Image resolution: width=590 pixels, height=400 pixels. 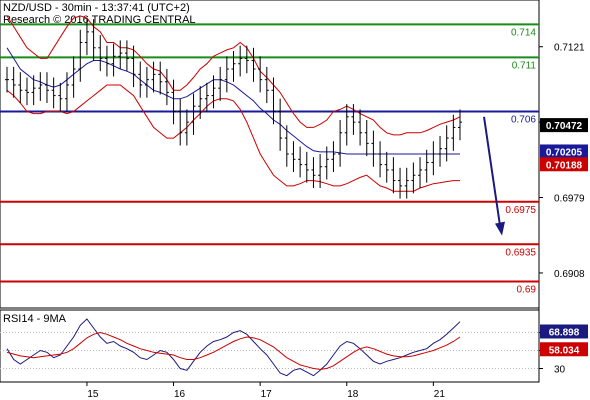 What do you see at coordinates (440, 394) in the screenshot?
I see `x-tick-label-4: 21` at bounding box center [440, 394].